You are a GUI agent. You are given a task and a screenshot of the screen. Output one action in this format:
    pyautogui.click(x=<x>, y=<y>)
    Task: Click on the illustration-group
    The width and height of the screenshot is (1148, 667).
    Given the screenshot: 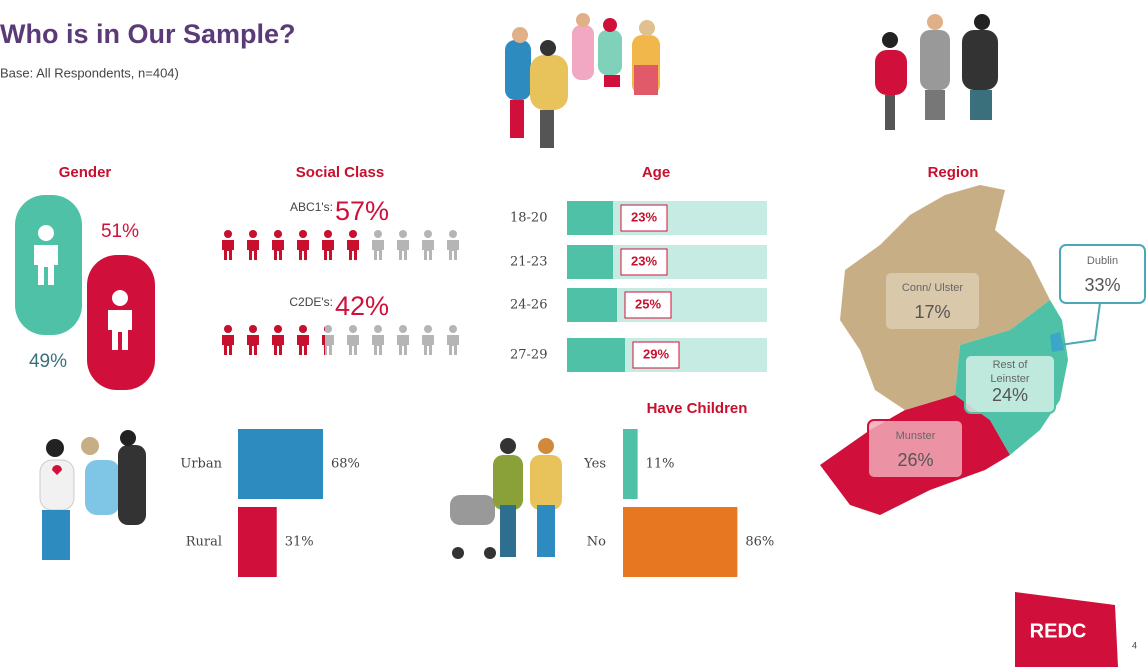 What is the action you would take?
    pyautogui.click(x=92, y=495)
    